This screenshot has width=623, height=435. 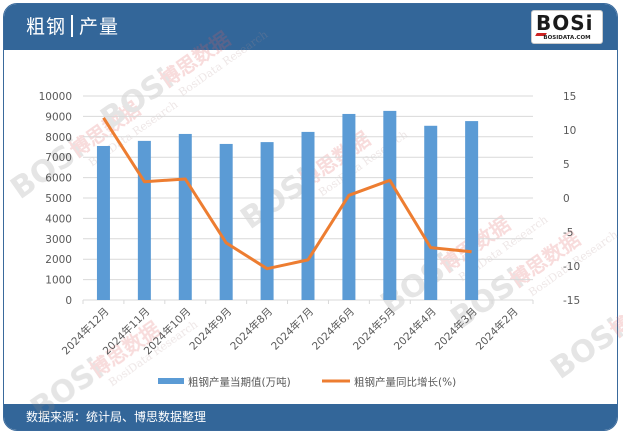 What do you see at coordinates (58, 281) in the screenshot?
I see `left-axis-tick: 1000` at bounding box center [58, 281].